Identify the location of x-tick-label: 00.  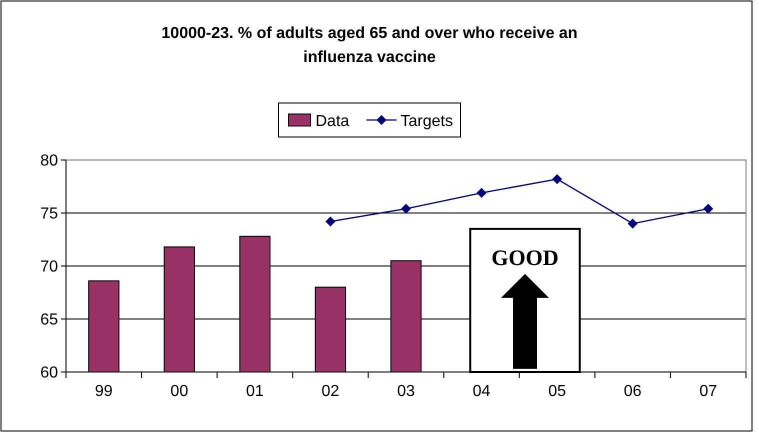
(179, 391).